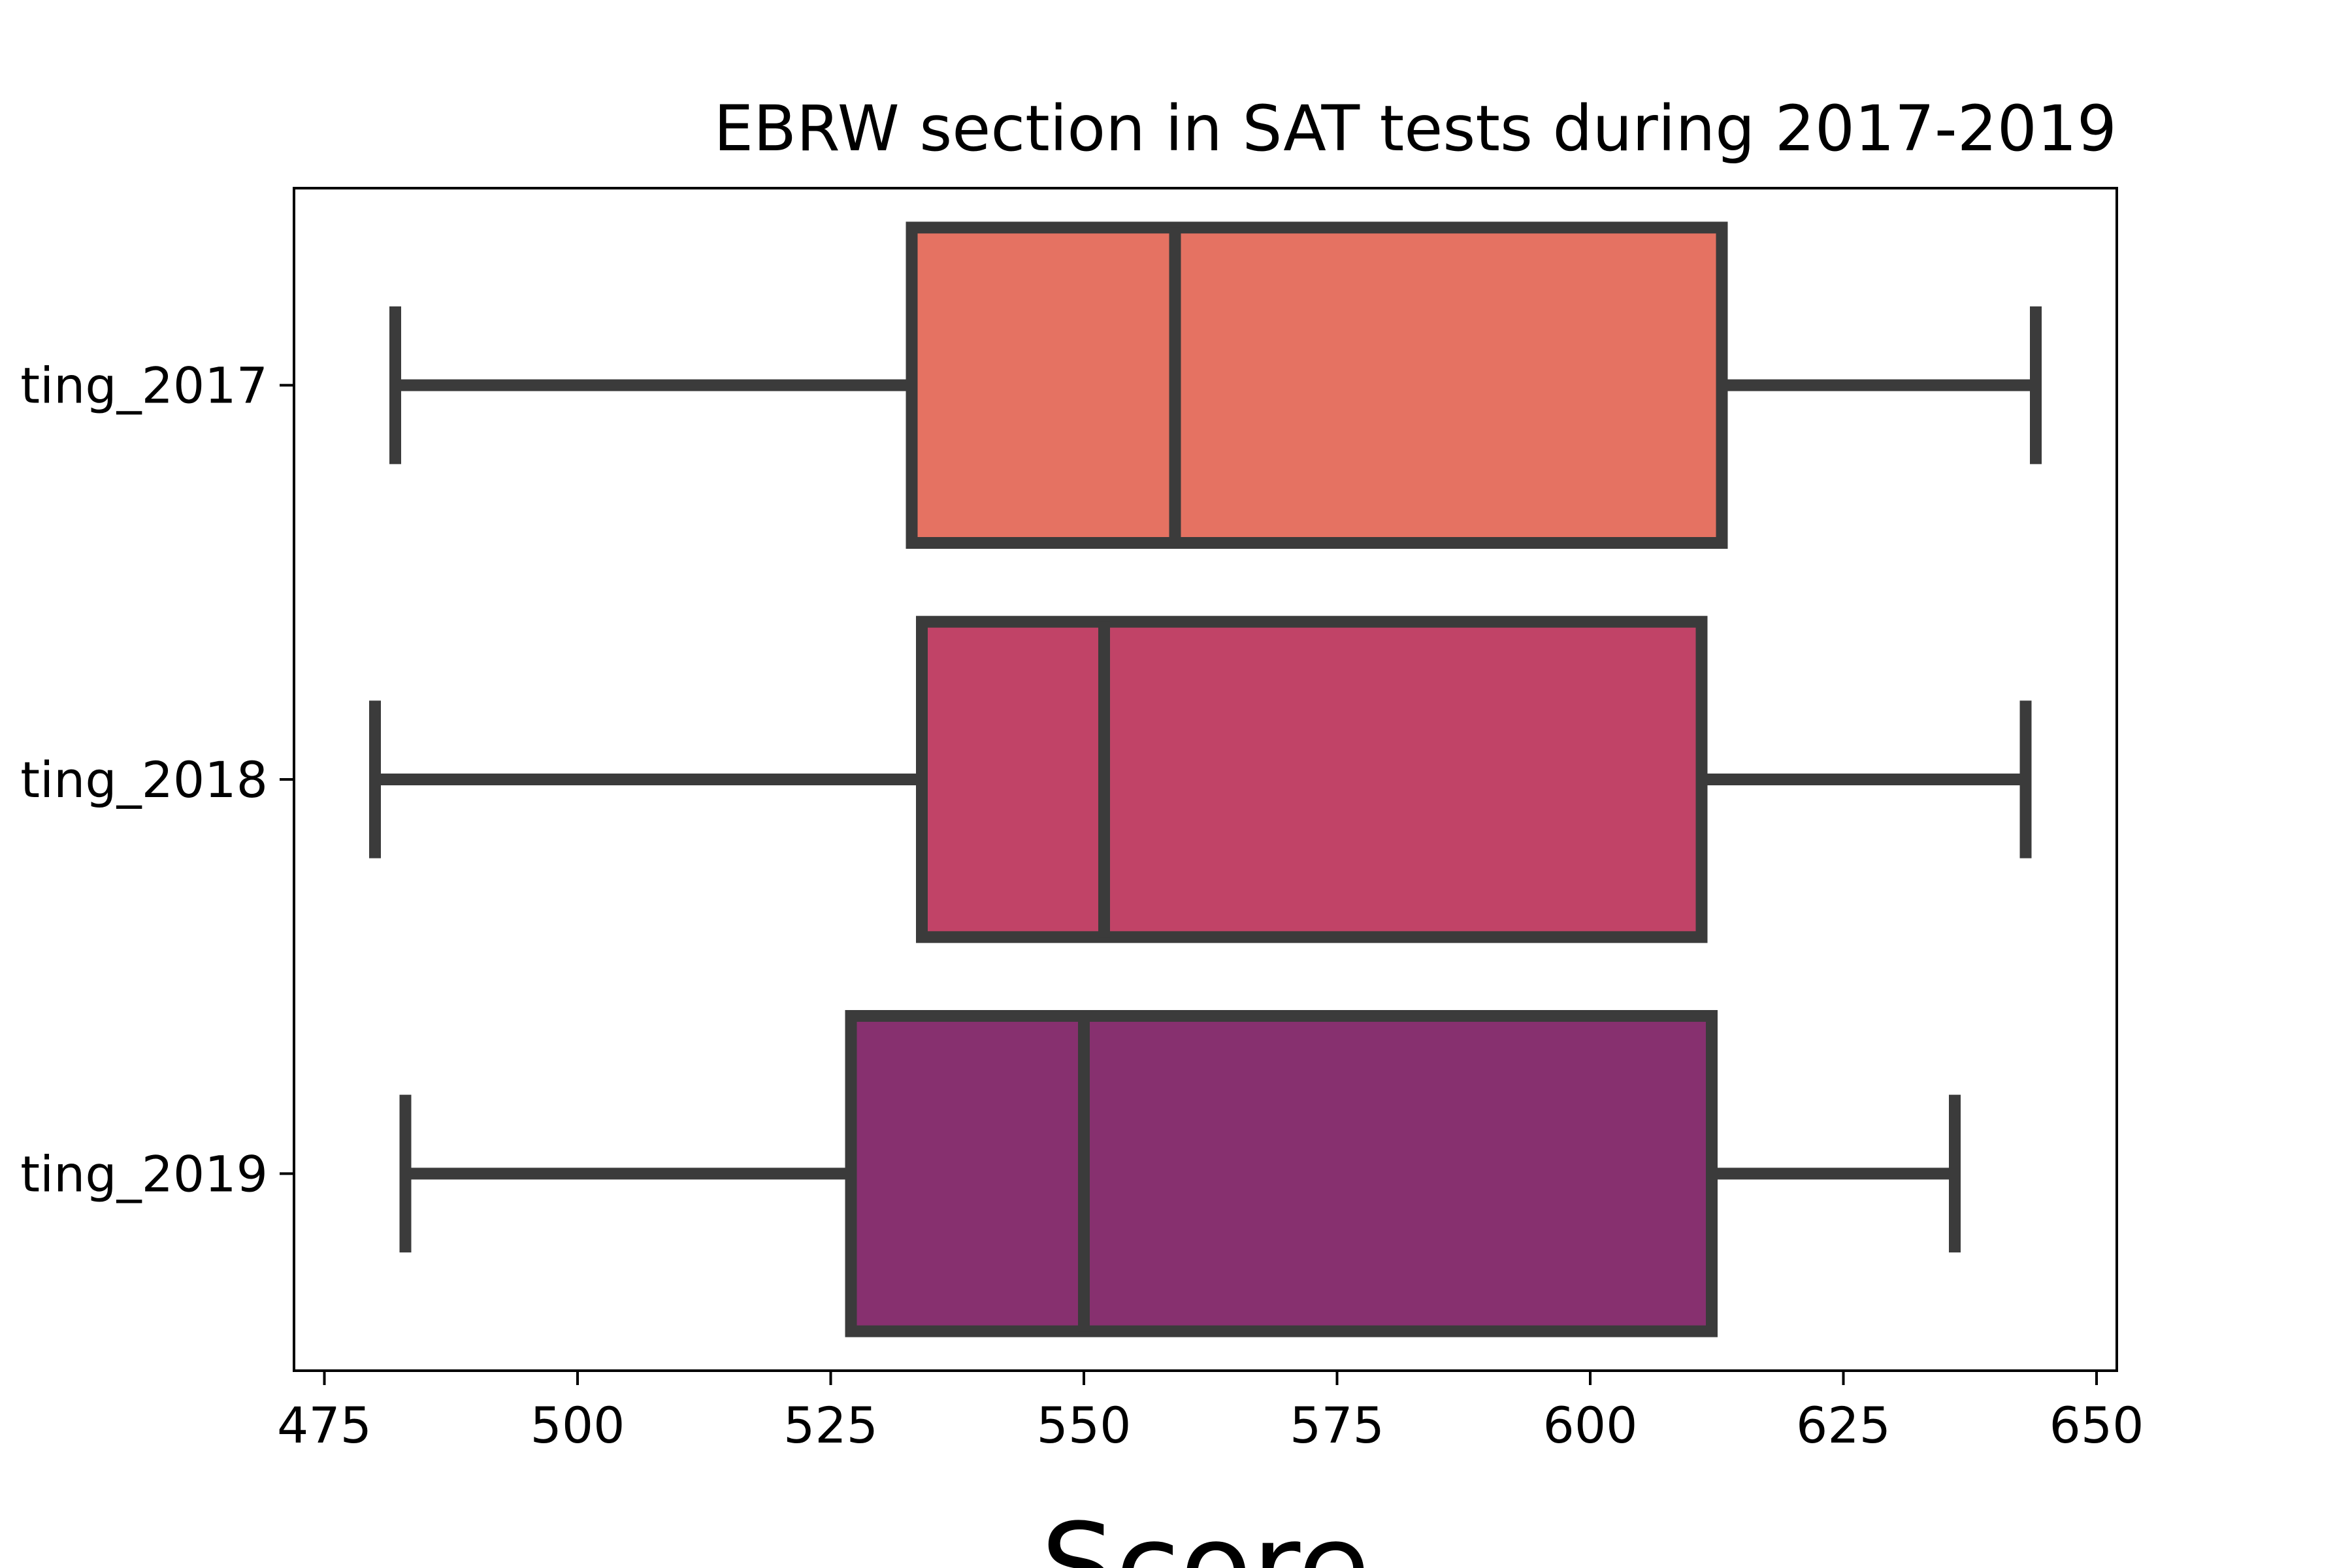 Image resolution: width=2352 pixels, height=1568 pixels. Describe the element at coordinates (1205, 1533) in the screenshot. I see `x-axis-label: Score` at that location.